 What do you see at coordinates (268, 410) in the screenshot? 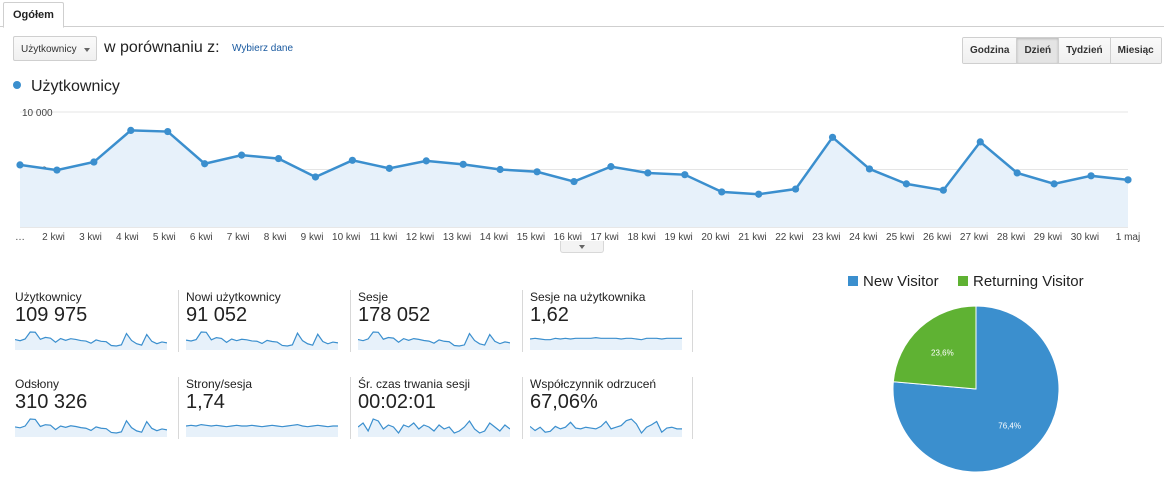
I see `metric-card: Strony/sesja 1,74` at bounding box center [268, 410].